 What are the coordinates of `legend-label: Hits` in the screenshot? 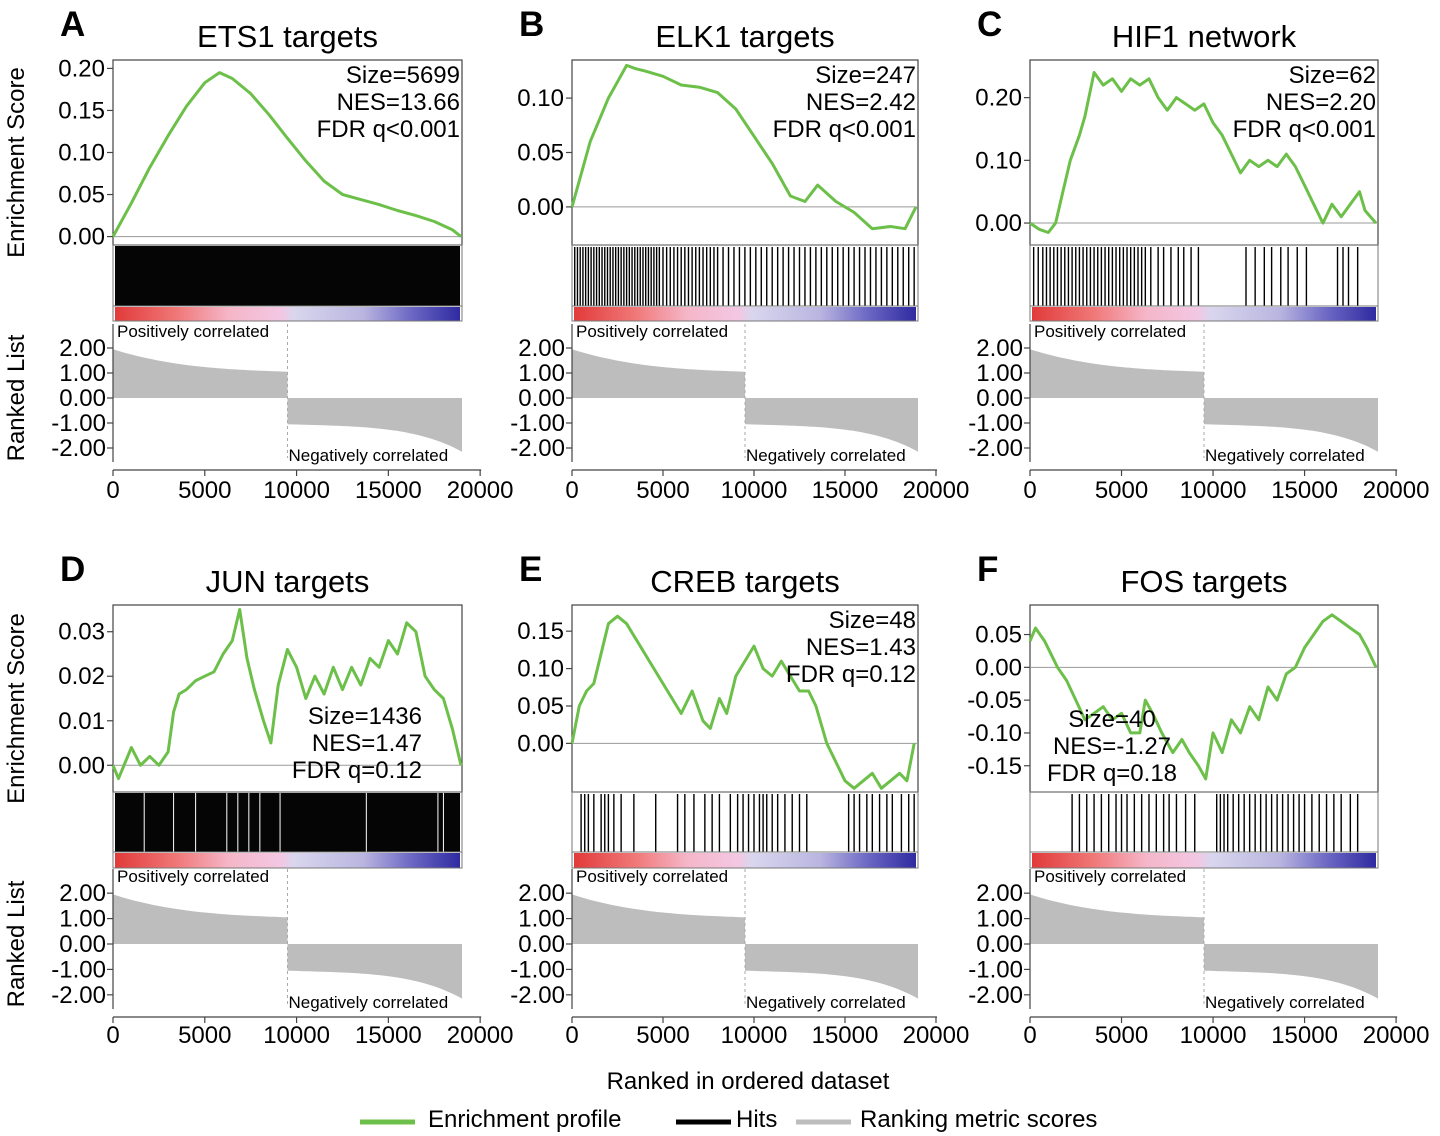 It's located at (756, 1119).